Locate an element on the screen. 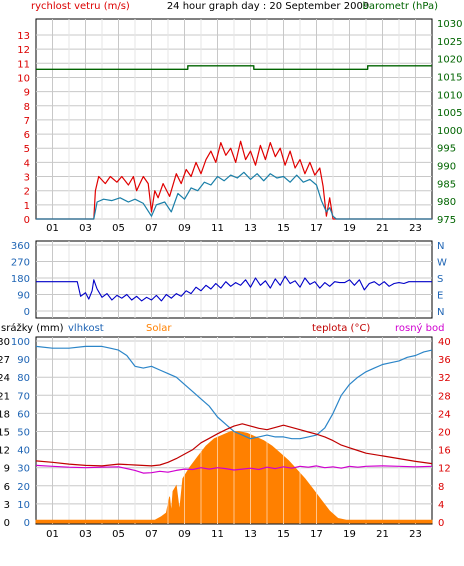 Image resolution: width=464 pixels, height=566 pixels. srazky-ytick-30: 30 is located at coordinates (5, 342).